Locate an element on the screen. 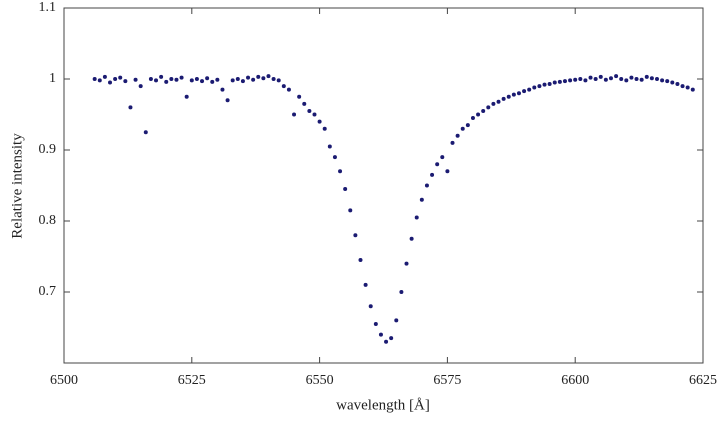 The width and height of the screenshot is (720, 428). y-tick-label: 1.1 is located at coordinates (48, 7).